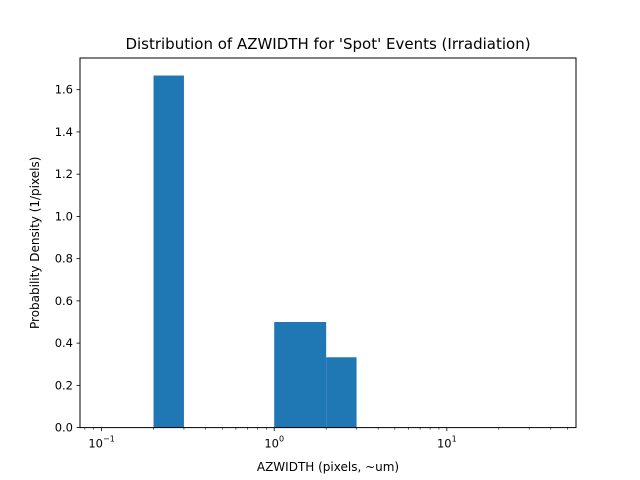 The height and width of the screenshot is (480, 640). What do you see at coordinates (64, 301) in the screenshot?
I see `y-tick-label-3: 0.6` at bounding box center [64, 301].